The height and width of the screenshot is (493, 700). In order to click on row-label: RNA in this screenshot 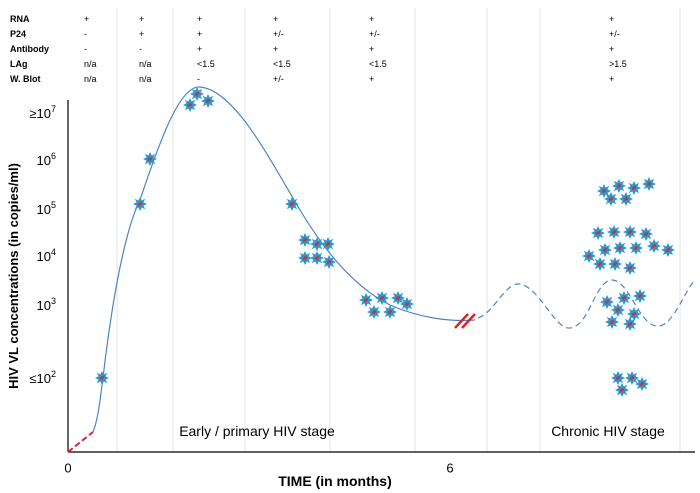, I will do `click(20, 19)`.